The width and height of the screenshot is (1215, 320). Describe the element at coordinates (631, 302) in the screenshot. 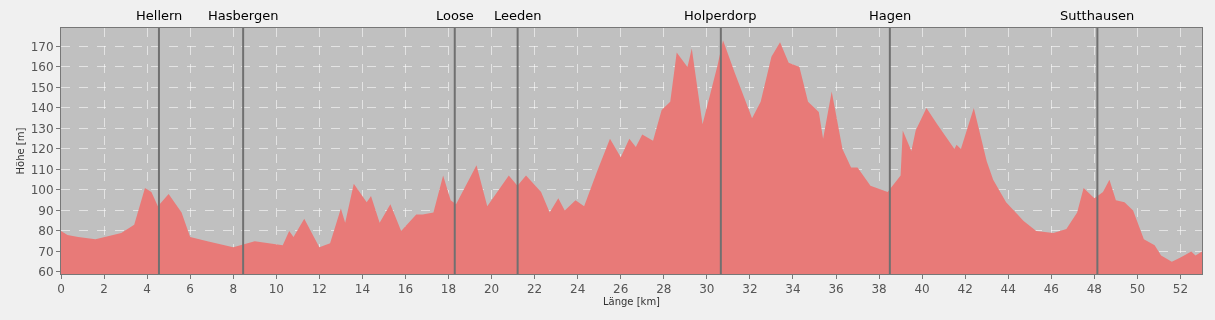

I see `x-axis-title: Länge [km]` at that location.